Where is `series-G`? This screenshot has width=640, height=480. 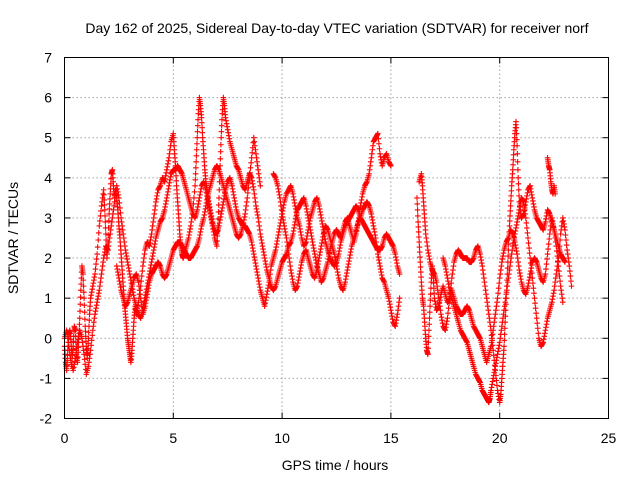 series-G is located at coordinates (507, 300).